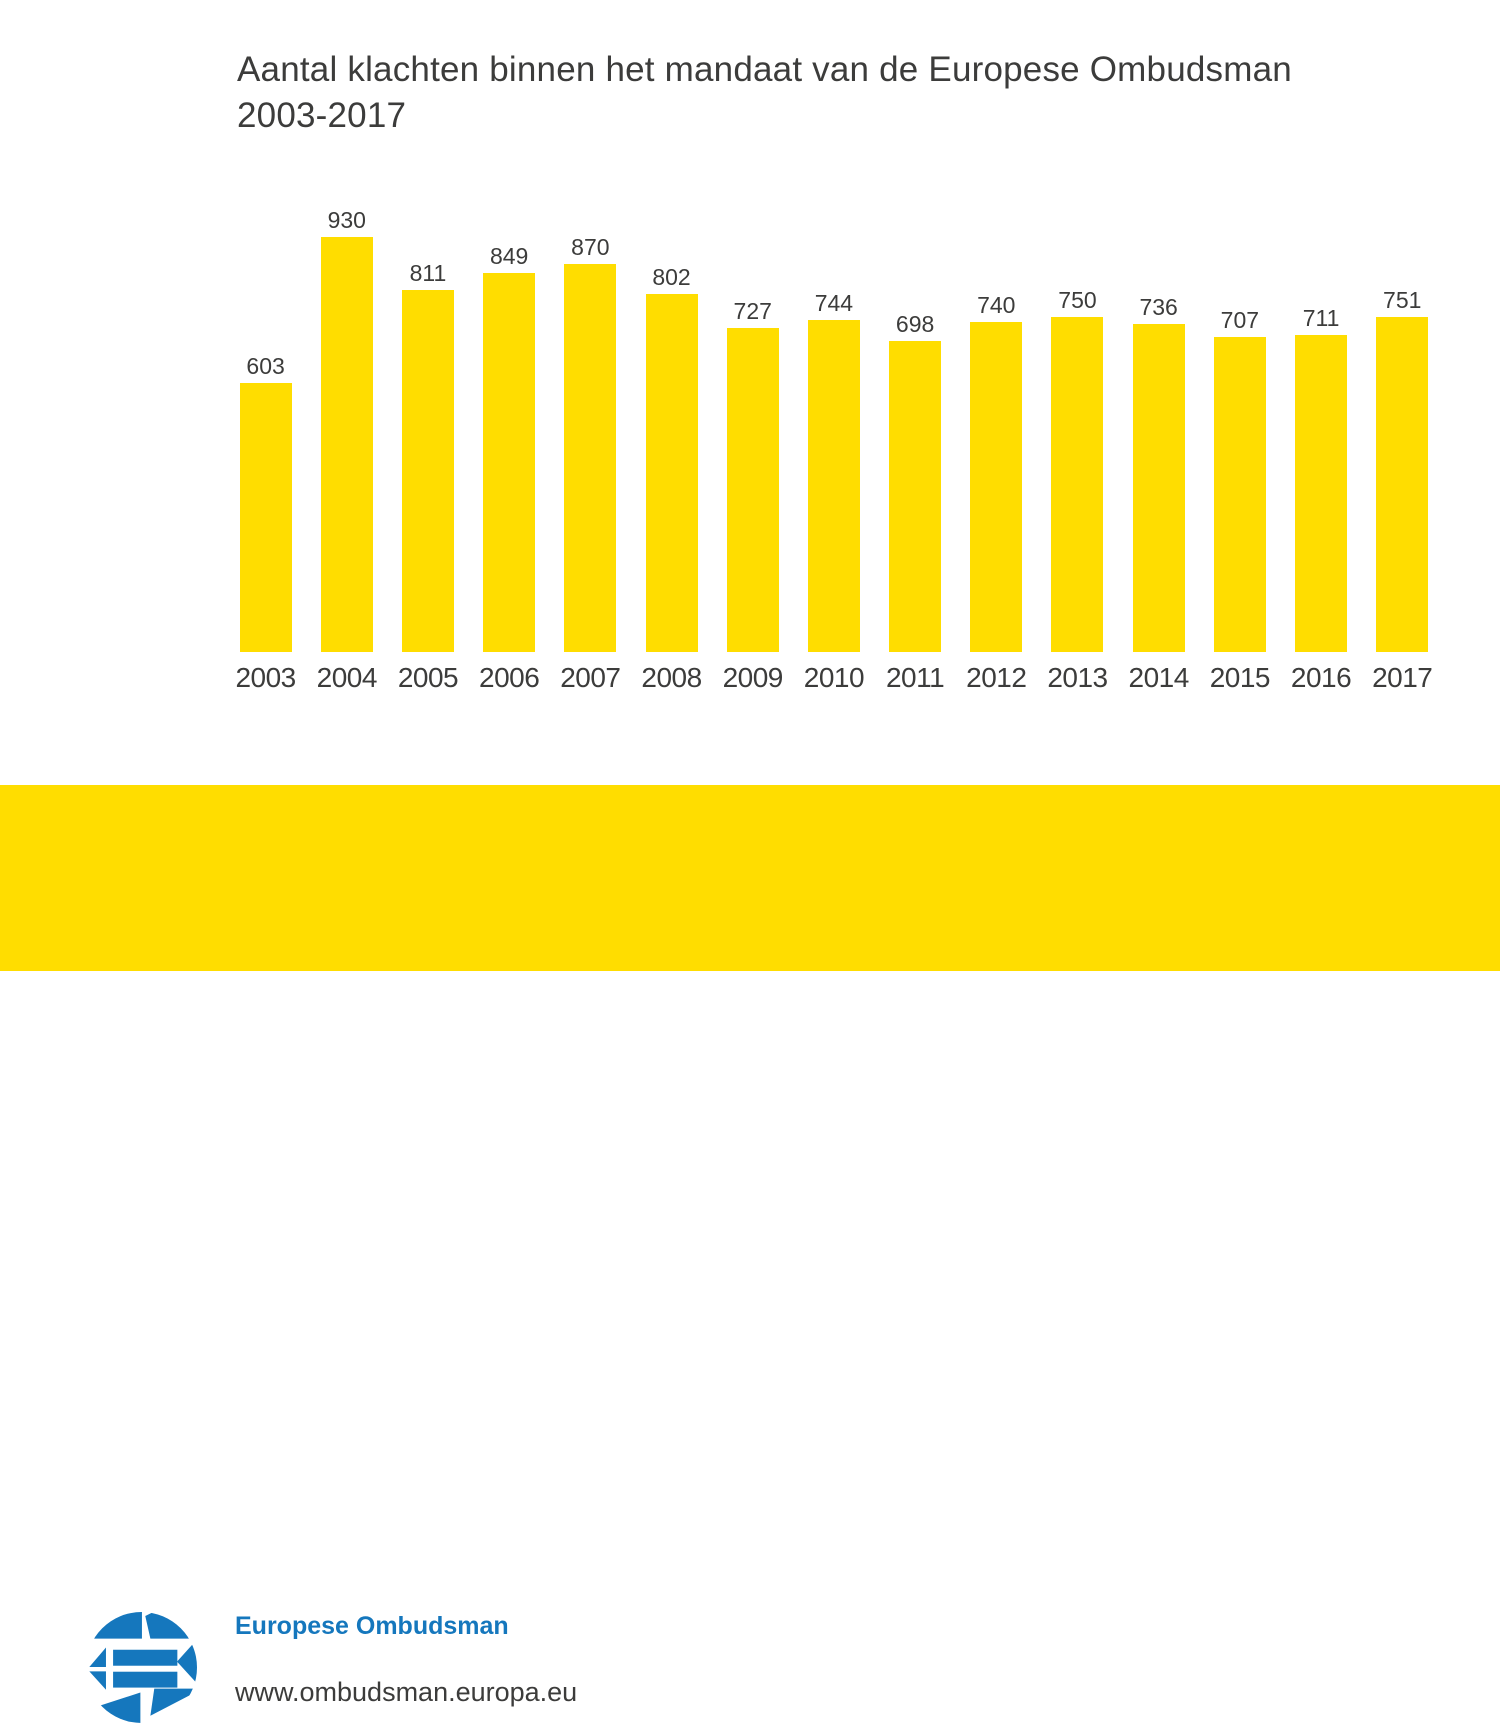 The image size is (1500, 1723). What do you see at coordinates (996, 677) in the screenshot?
I see `year-label-2012: 2012` at bounding box center [996, 677].